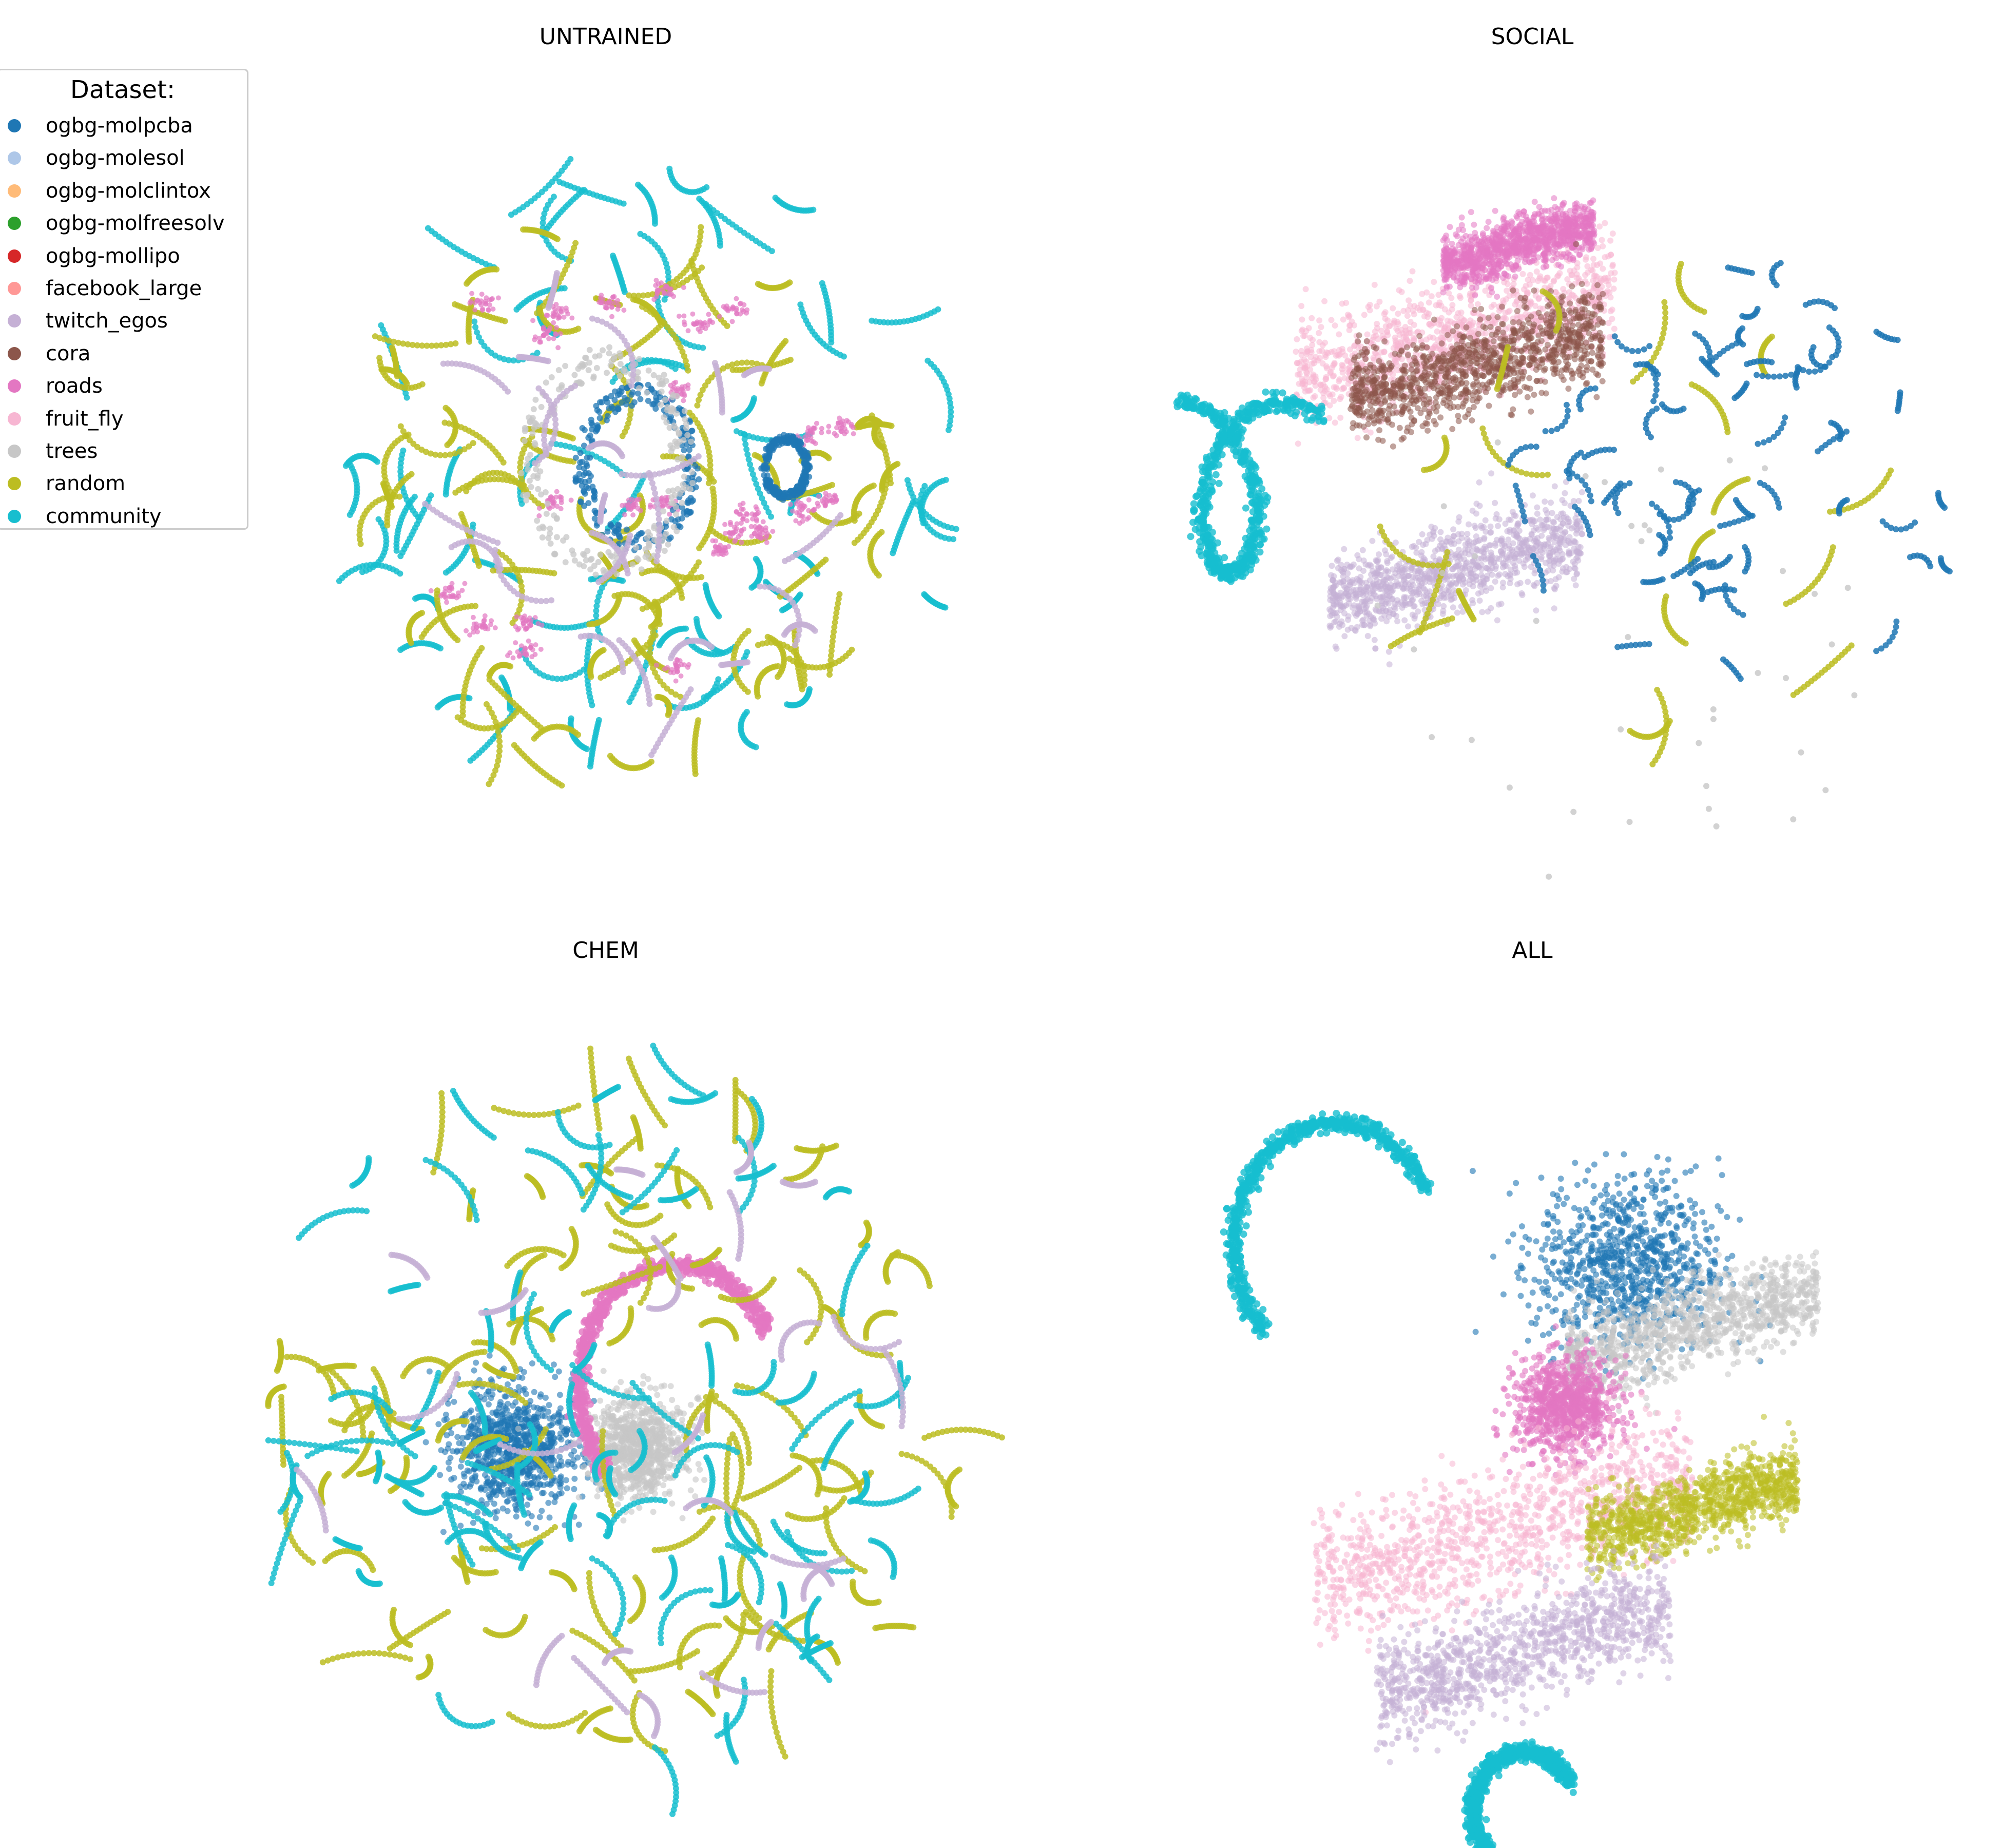 The width and height of the screenshot is (2002, 1848). I want to click on panel-title-social: SOCIAL, so click(1532, 37).